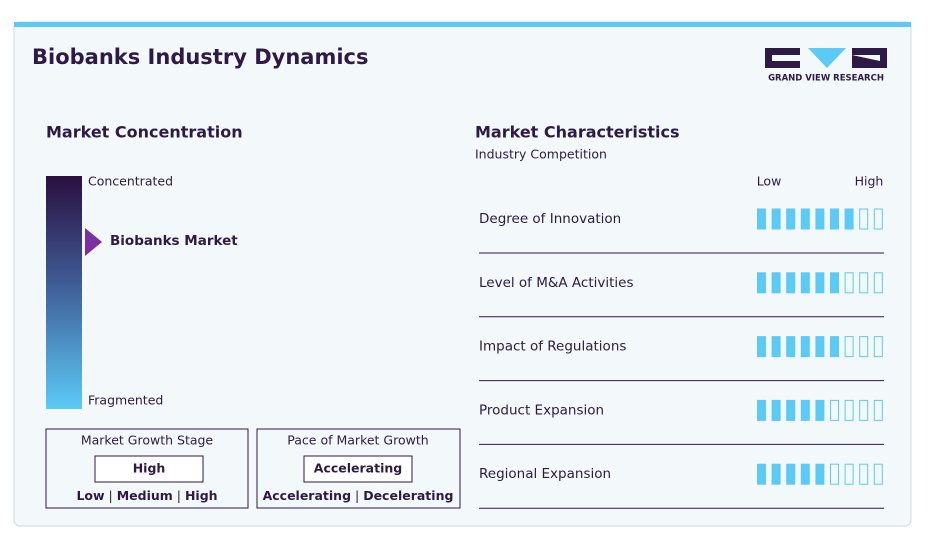 This screenshot has height=543, width=948. What do you see at coordinates (826, 79) in the screenshot?
I see `logo-text: GRAND VIEW RESEARCH` at bounding box center [826, 79].